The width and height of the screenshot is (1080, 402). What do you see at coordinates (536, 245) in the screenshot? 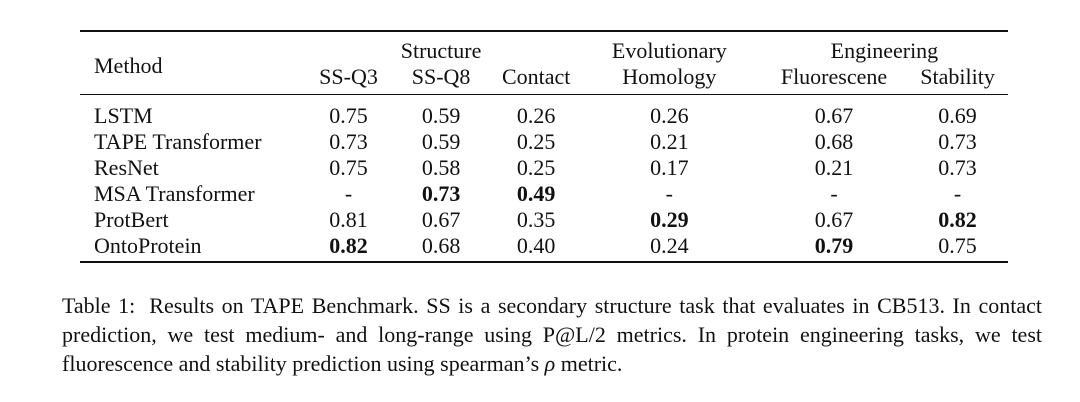
I see `value-cell: 0.40` at bounding box center [536, 245].